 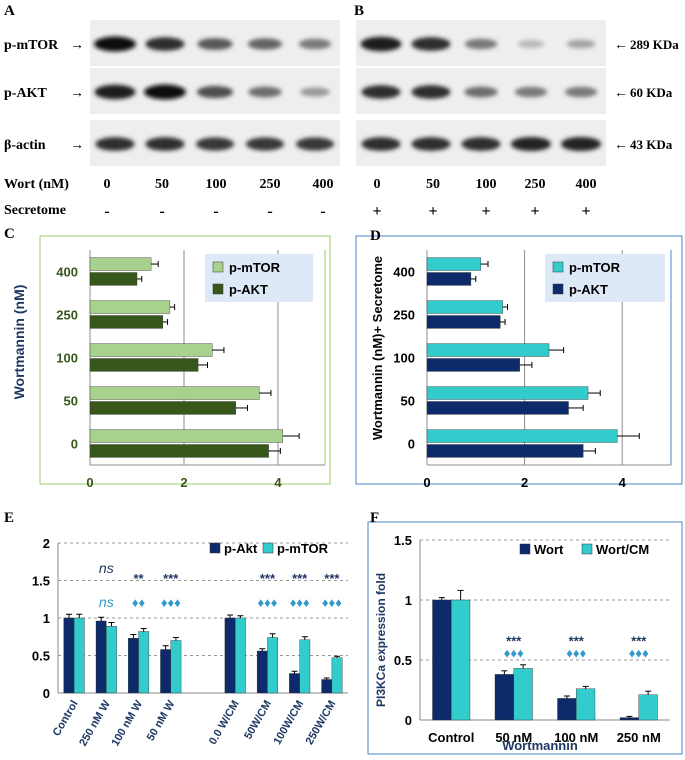 I want to click on x-tick-label: 50 nM W, so click(x=161, y=720).